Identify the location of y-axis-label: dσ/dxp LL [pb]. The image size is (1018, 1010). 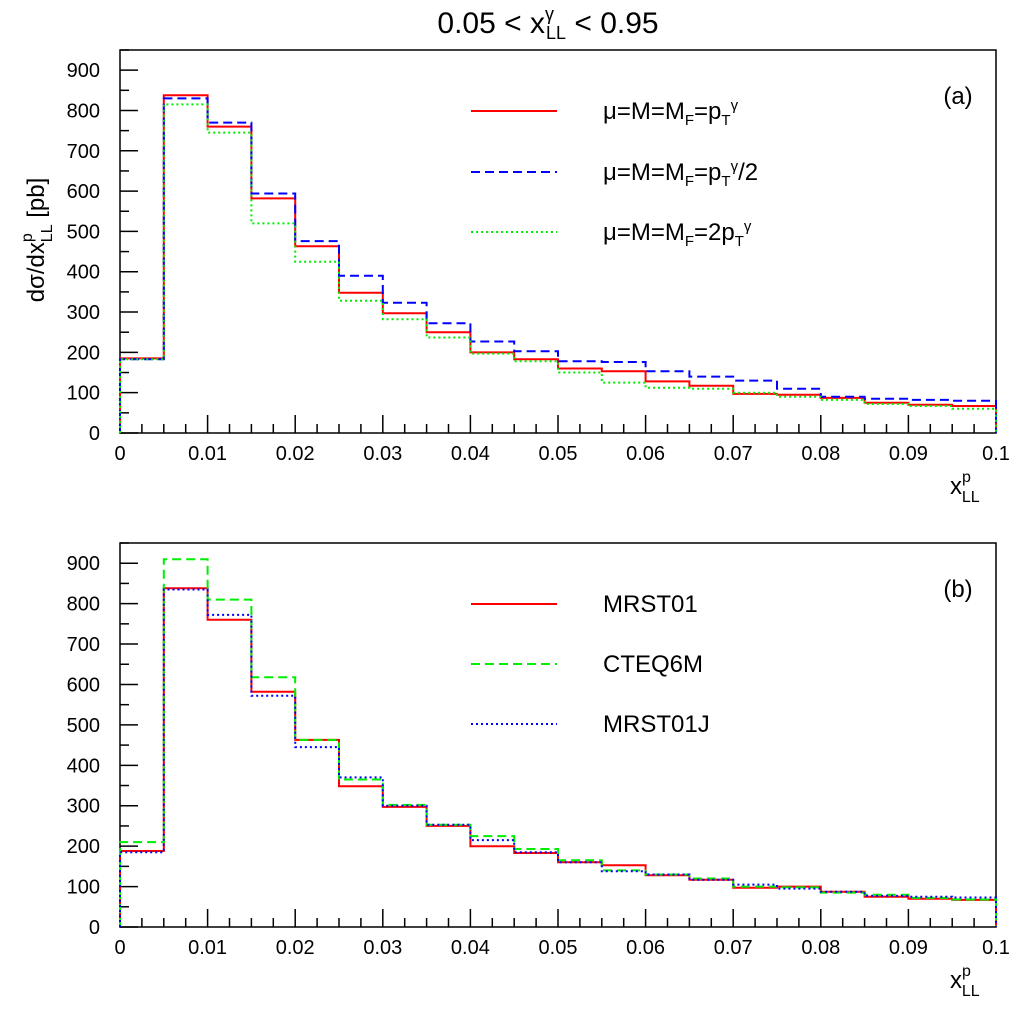
(37, 240).